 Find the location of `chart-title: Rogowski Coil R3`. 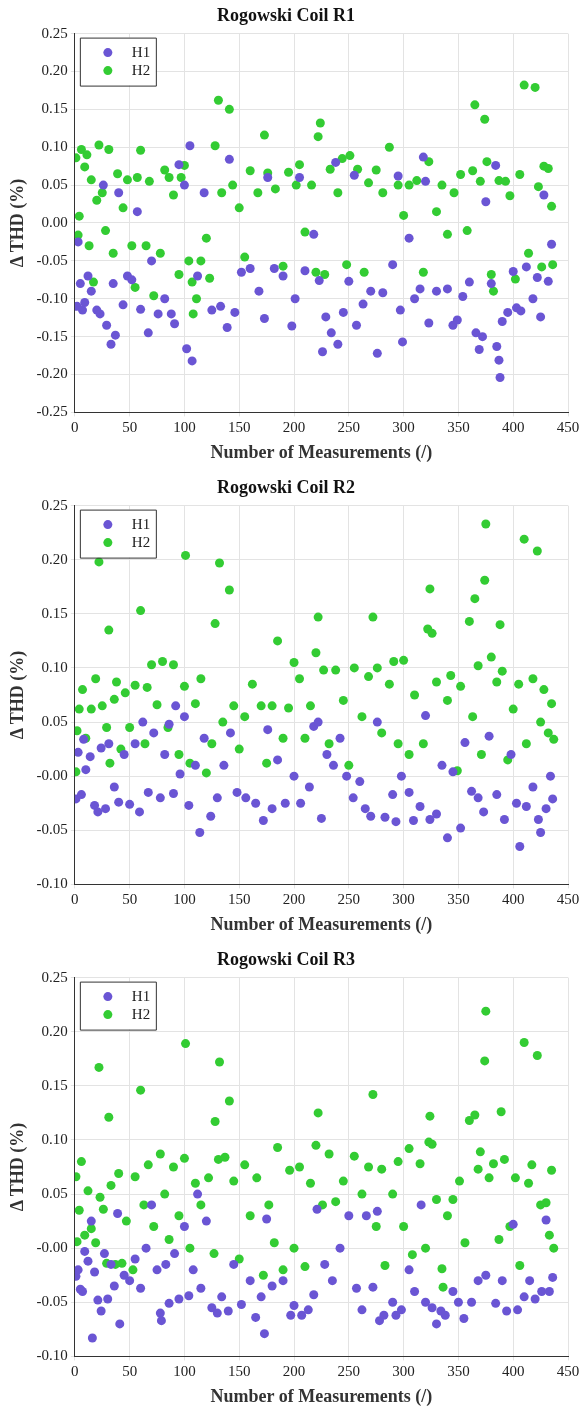

chart-title: Rogowski Coil R3 is located at coordinates (286, 959).